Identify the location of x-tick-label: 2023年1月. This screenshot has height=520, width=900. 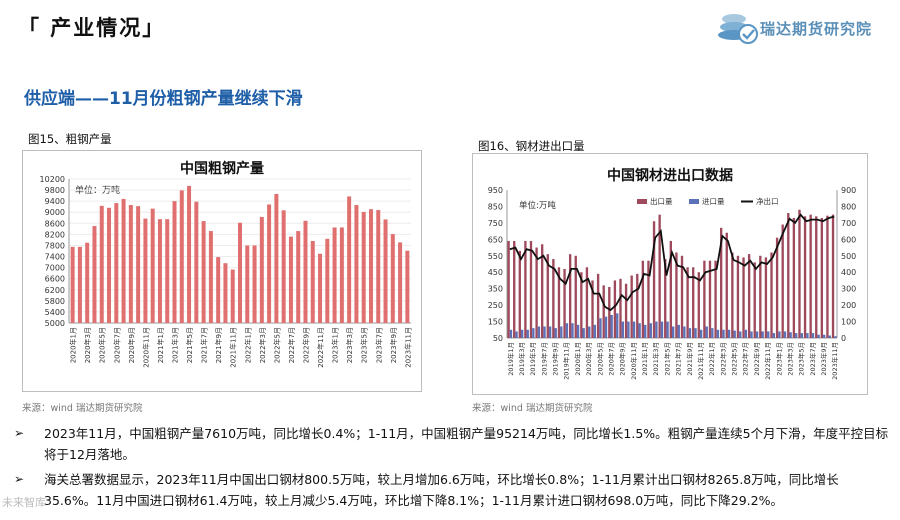
(335, 345).